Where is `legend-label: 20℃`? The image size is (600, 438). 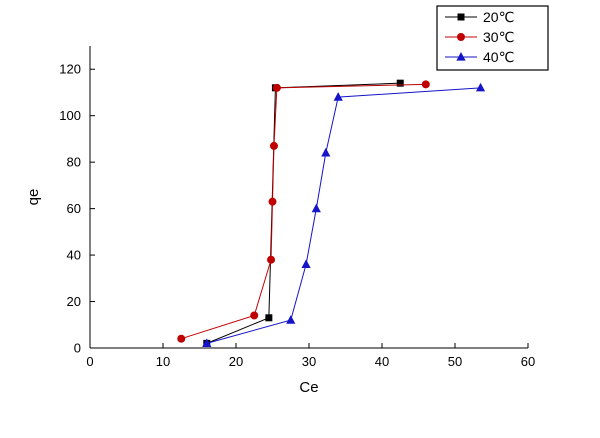
legend-label: 20℃ is located at coordinates (498, 17).